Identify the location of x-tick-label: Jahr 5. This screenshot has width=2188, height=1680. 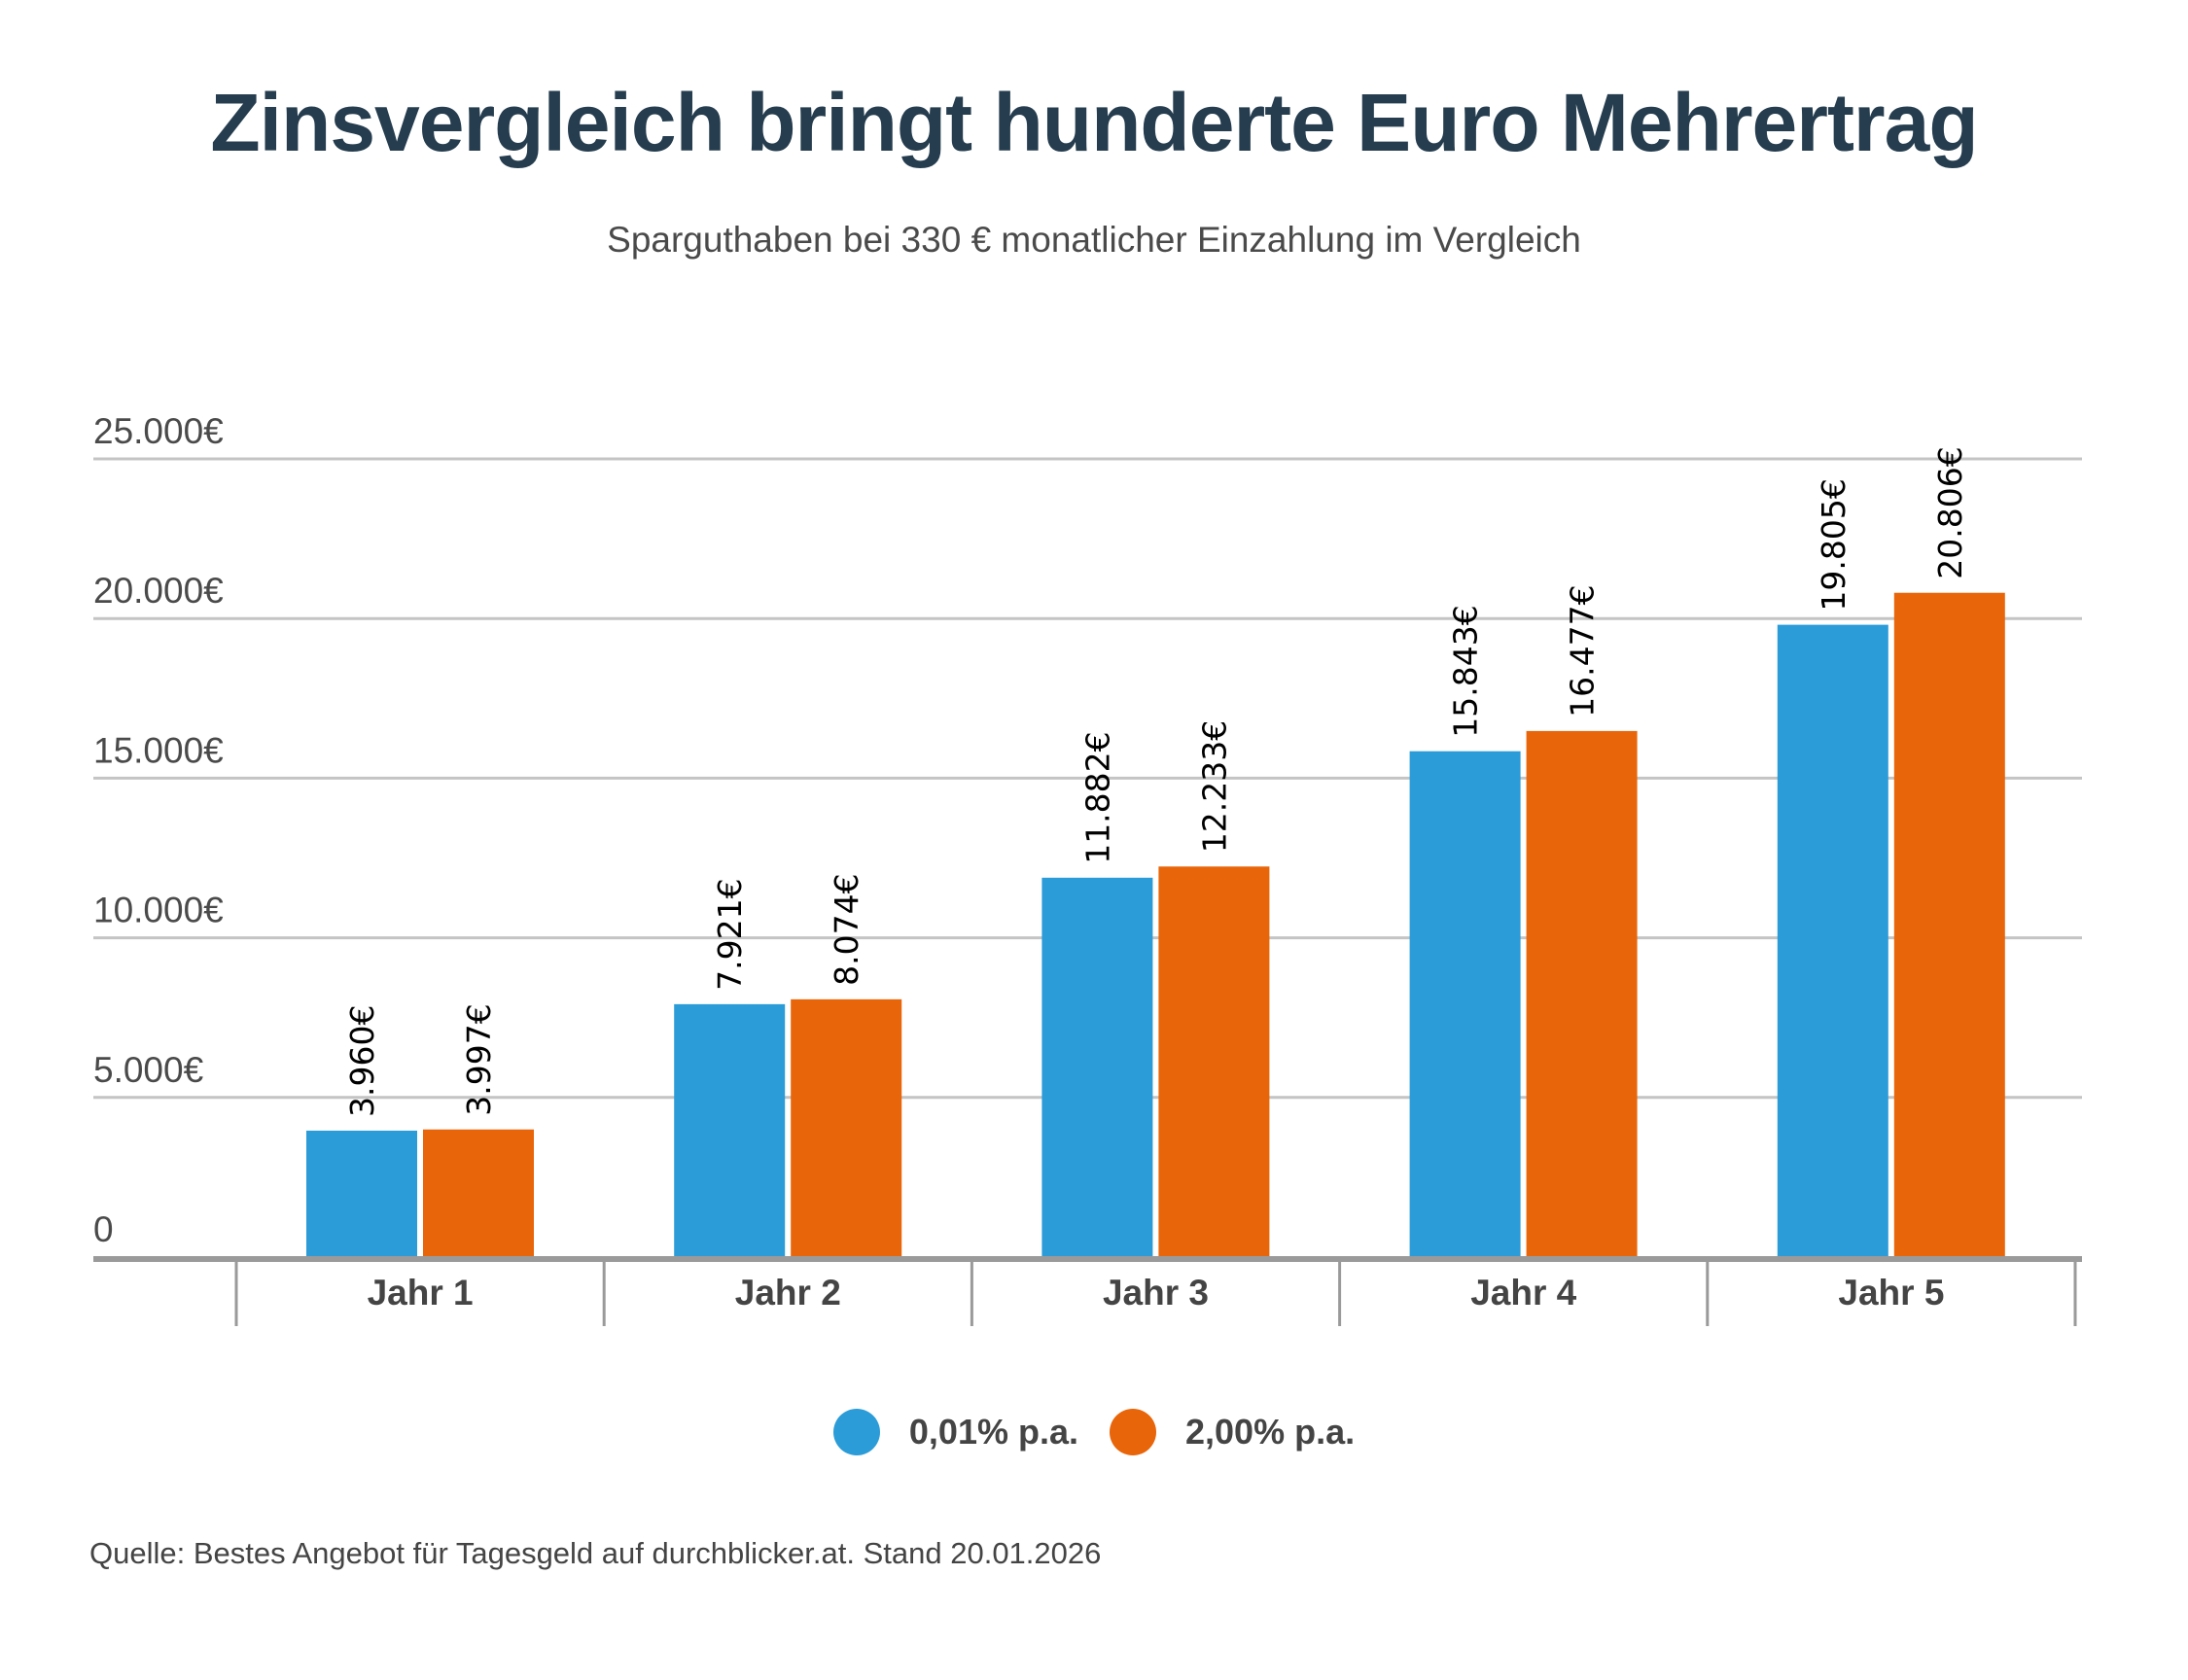
(1891, 1292).